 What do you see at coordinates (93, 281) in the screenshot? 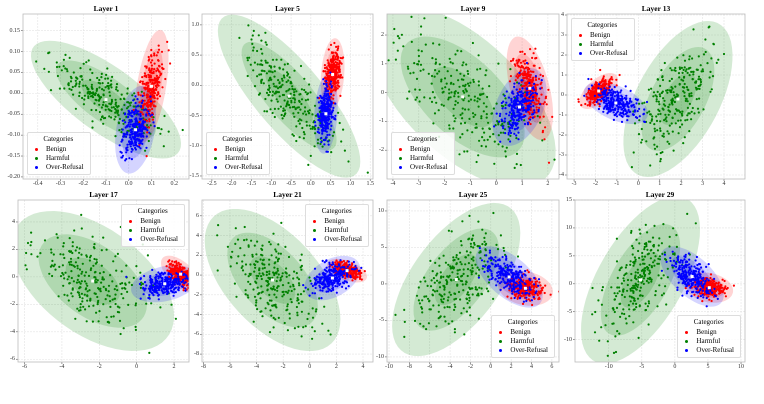
I see `harmful-centroid-marker` at bounding box center [93, 281].